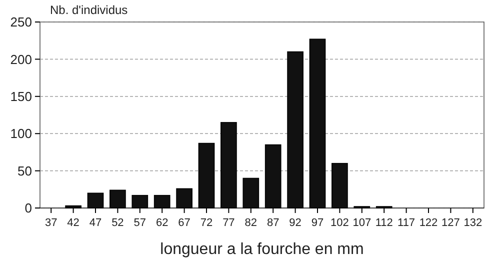 The width and height of the screenshot is (500, 266). I want to click on x-tick-label: 112, so click(384, 223).